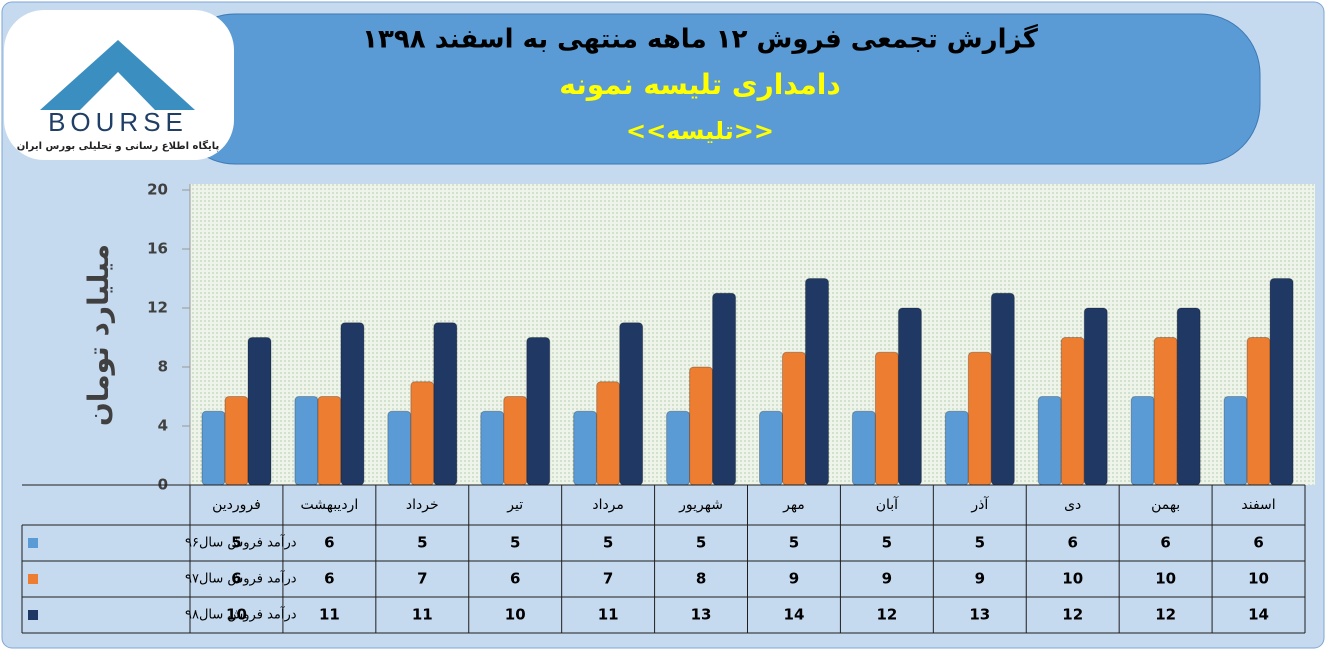  I want to click on x-tick-label: آذر, so click(979, 504).